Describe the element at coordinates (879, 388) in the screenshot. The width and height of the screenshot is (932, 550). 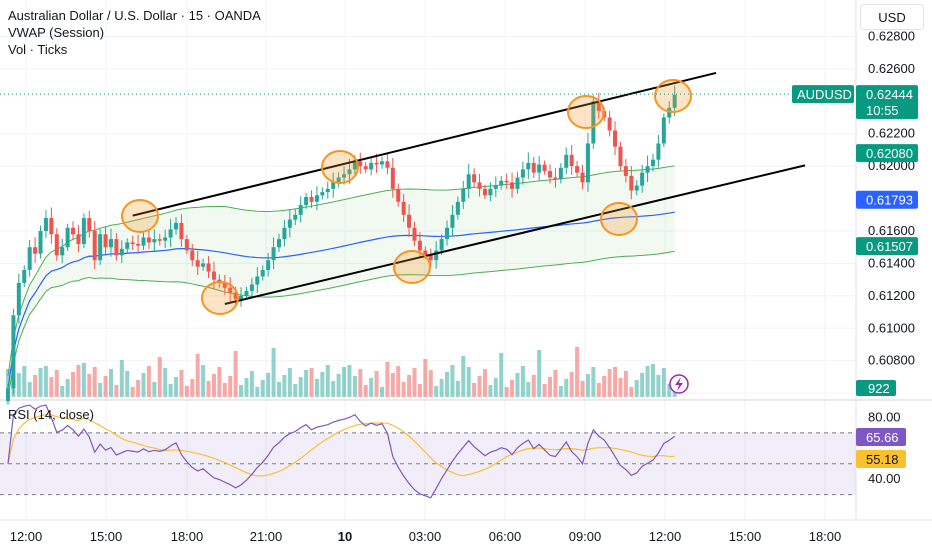
I see `volume-tag-value: 922` at that location.